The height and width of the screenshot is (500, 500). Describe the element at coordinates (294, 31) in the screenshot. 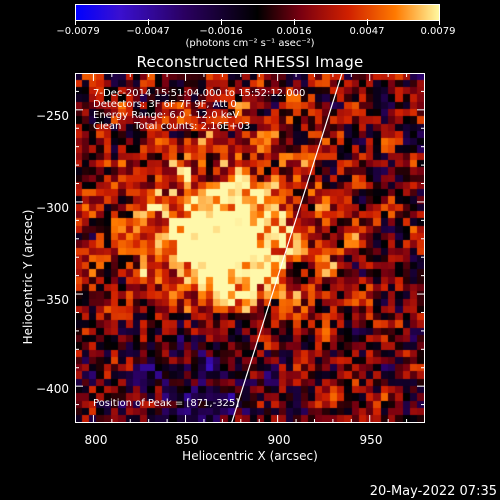

I see `colorbar-tick-label: 0.0016` at that location.